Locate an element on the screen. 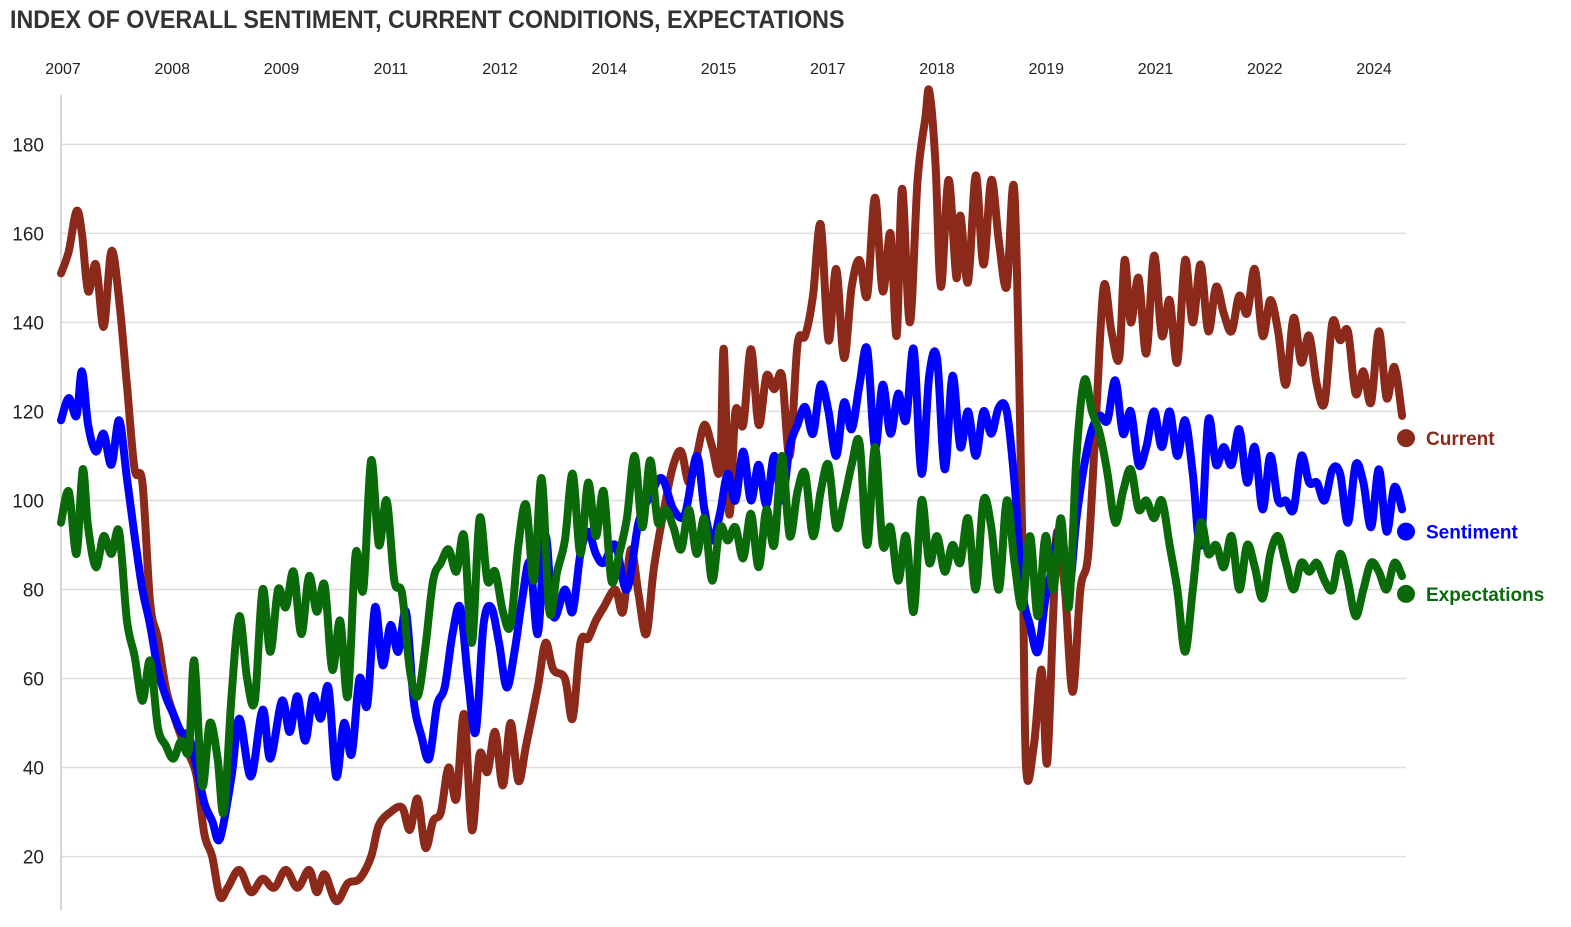 Image resolution: width=1571 pixels, height=927 pixels. x-tick-label: 2015 is located at coordinates (719, 69).